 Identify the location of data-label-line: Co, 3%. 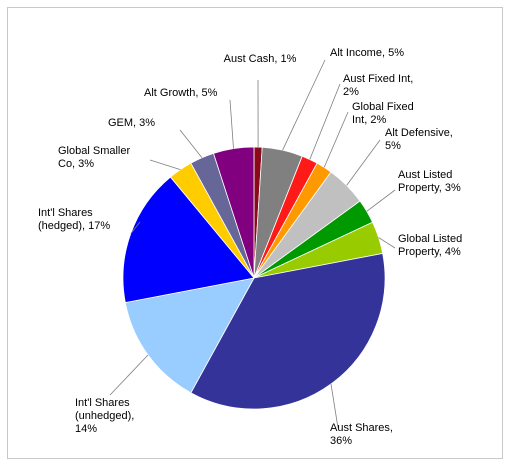
(76, 164).